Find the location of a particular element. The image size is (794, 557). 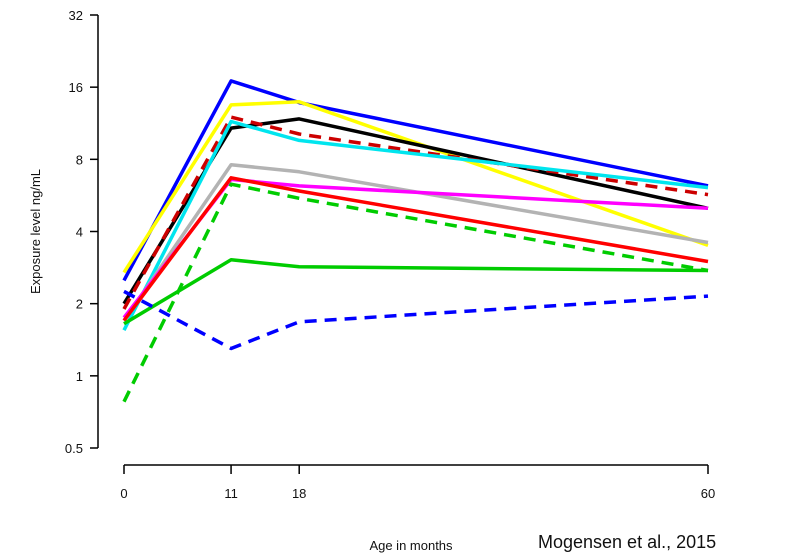

citation: Mogensen et al., 2015 is located at coordinates (627, 542).